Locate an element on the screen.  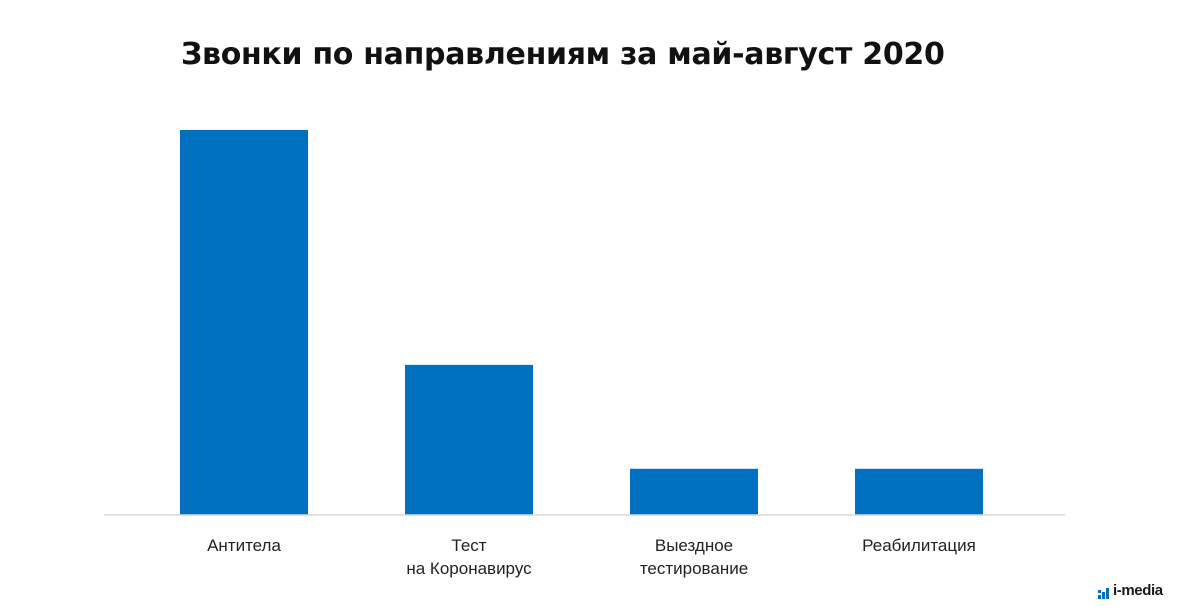
x-tick-label: Реабилитация is located at coordinates (919, 545).